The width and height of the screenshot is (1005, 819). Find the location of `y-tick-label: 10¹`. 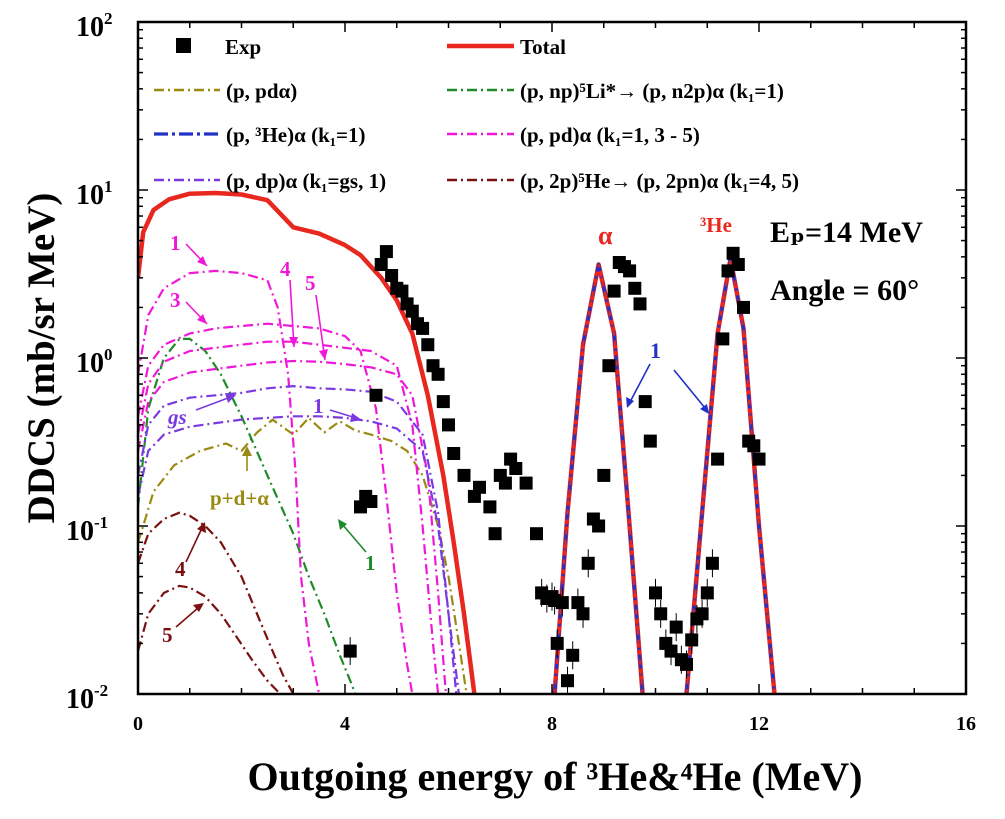

y-tick-label: 10¹ is located at coordinates (94, 194).